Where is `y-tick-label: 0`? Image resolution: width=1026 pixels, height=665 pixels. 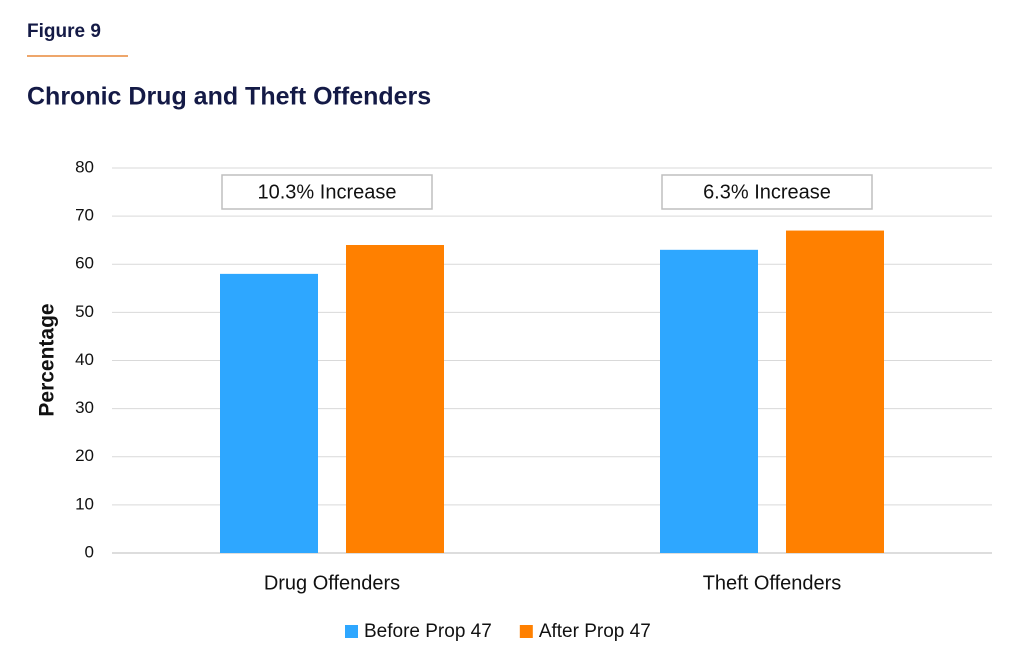
y-tick-label: 0 is located at coordinates (89, 551).